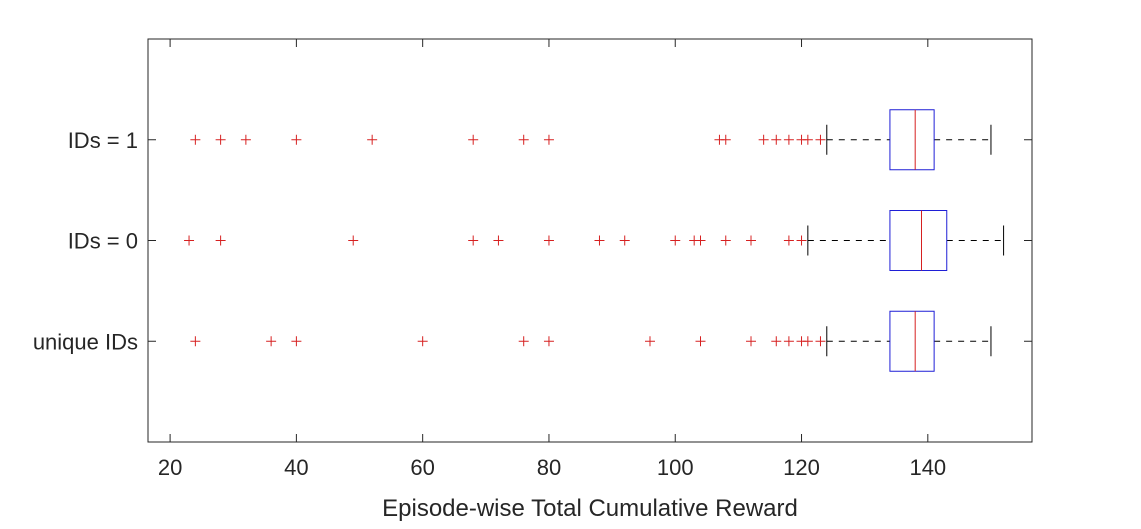 The width and height of the screenshot is (1141, 529). What do you see at coordinates (296, 467) in the screenshot?
I see `x-tick-label: 40` at bounding box center [296, 467].